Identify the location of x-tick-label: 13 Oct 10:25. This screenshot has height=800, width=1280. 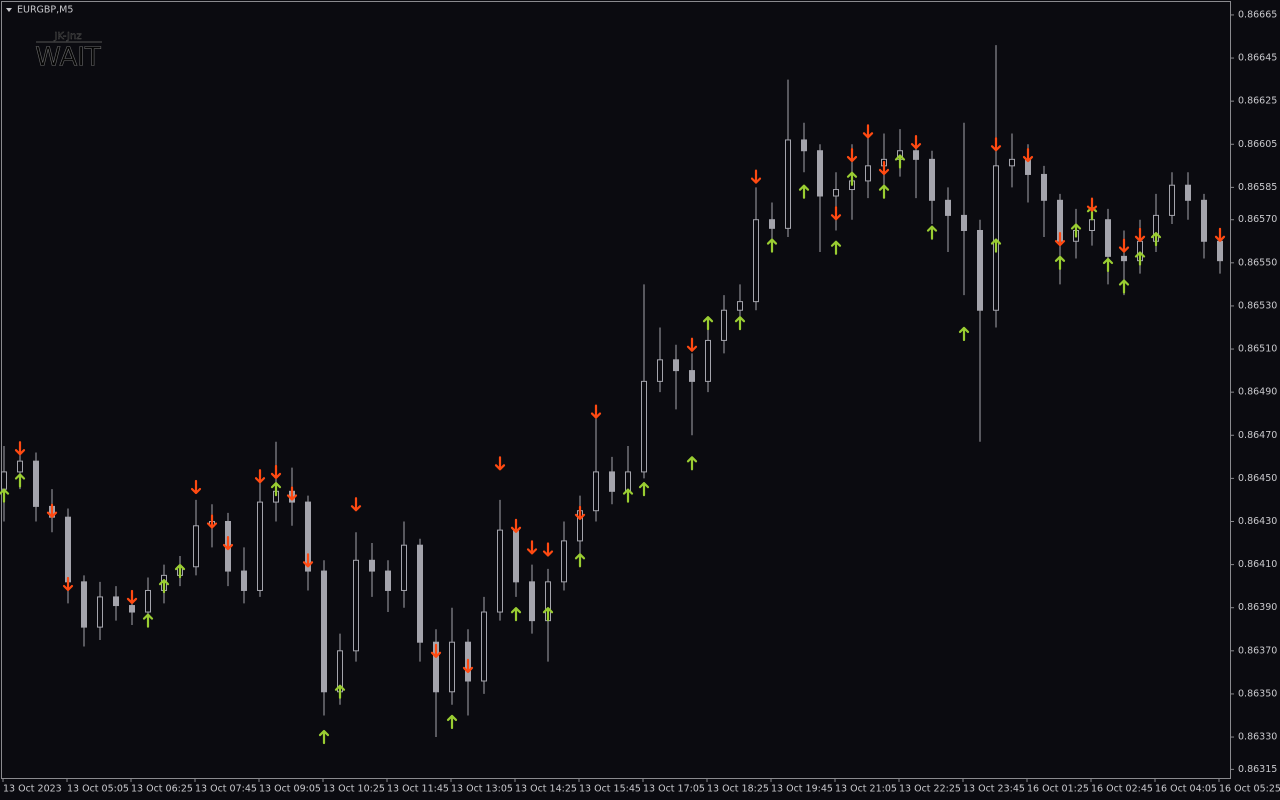
(354, 789).